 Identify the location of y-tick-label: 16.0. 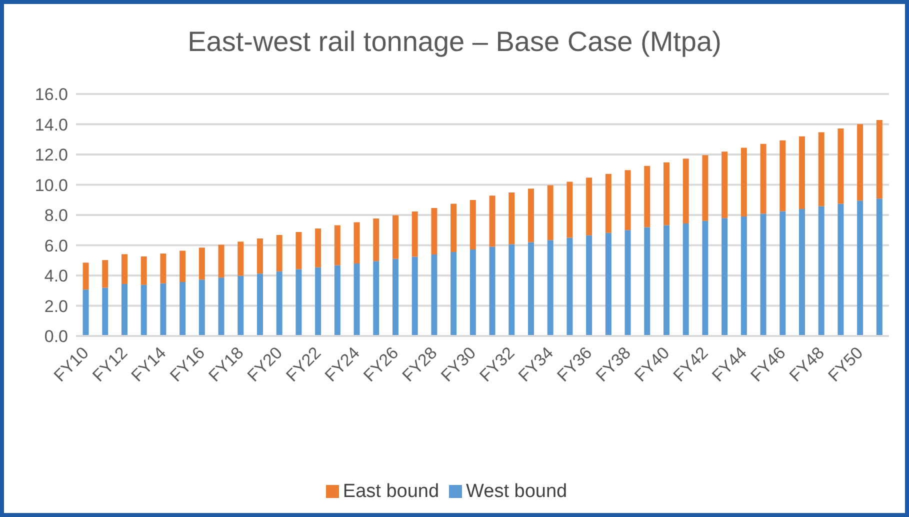
(51, 94).